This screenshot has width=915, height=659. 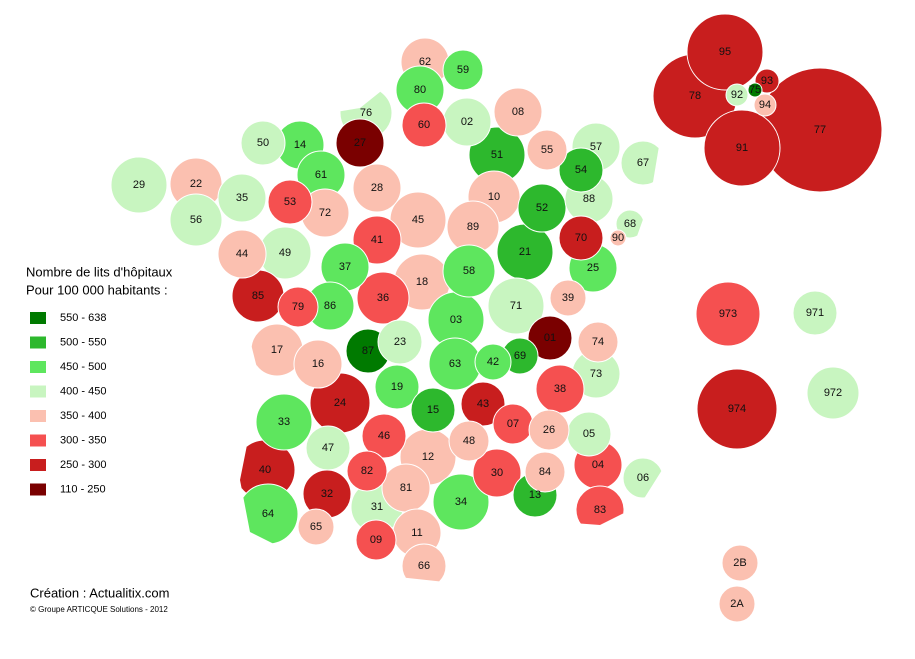 What do you see at coordinates (340, 403) in the screenshot?
I see `department-code: 24` at bounding box center [340, 403].